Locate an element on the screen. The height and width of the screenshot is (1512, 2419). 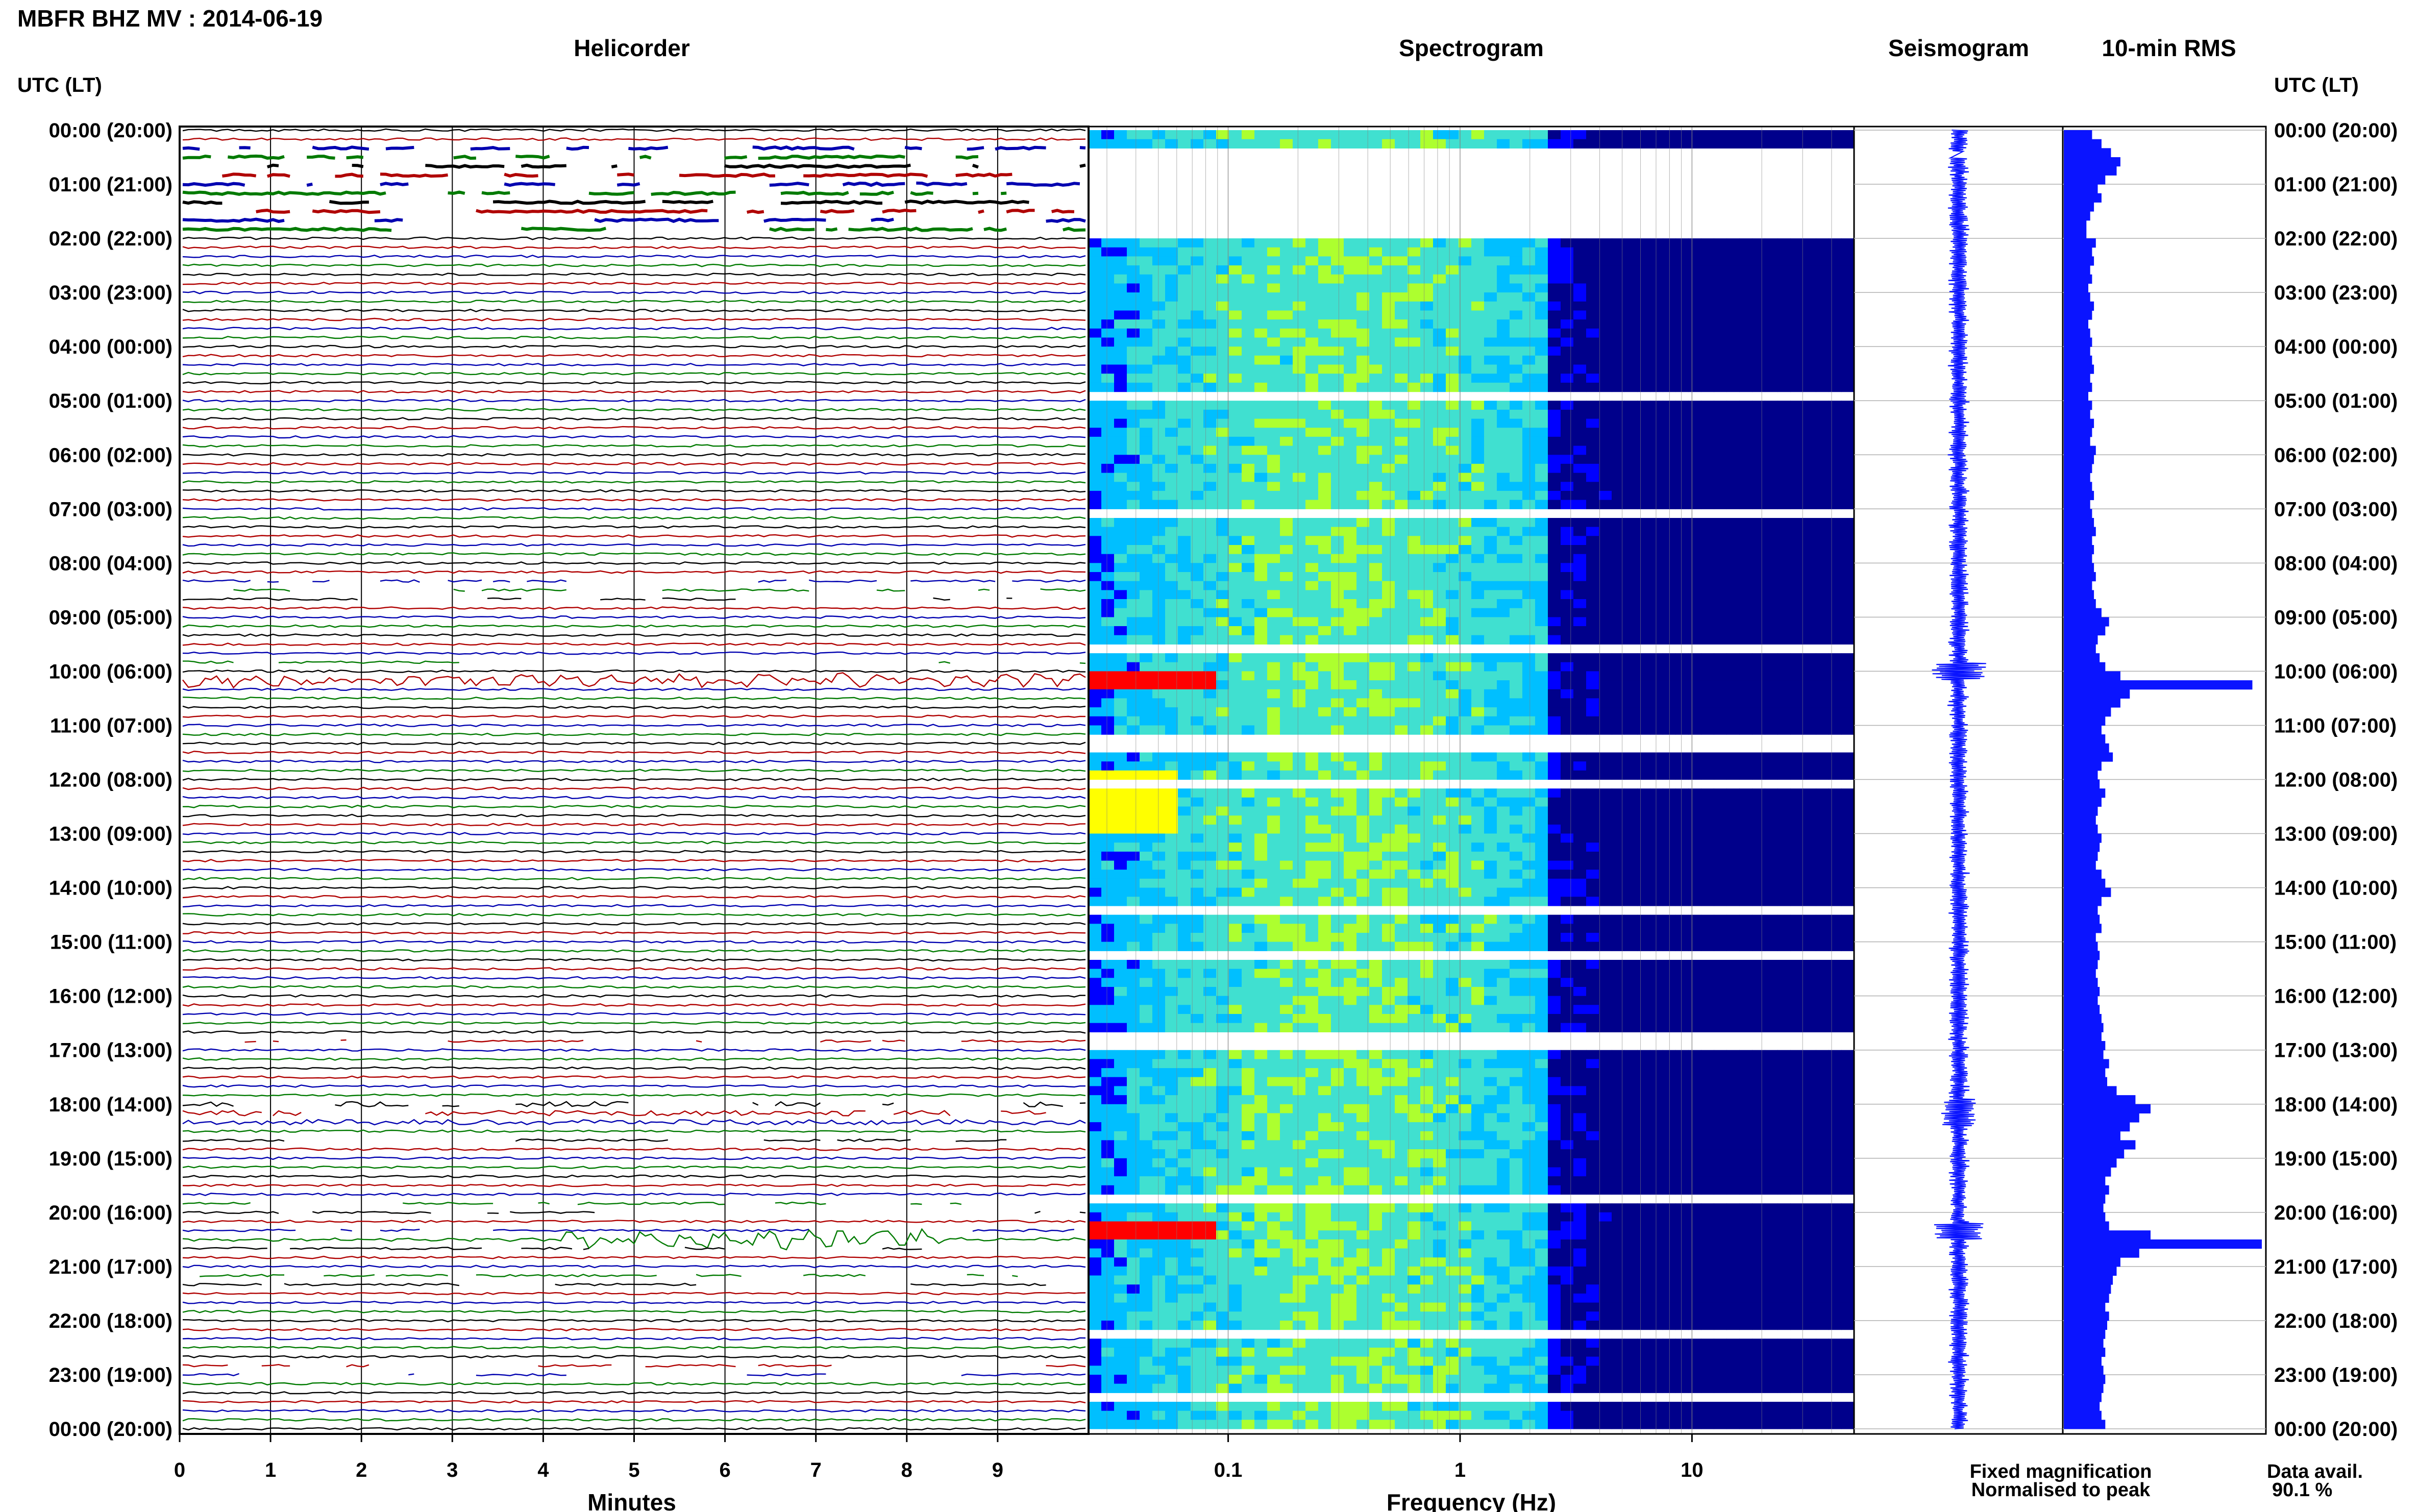
time-label-right: 00:00 (20:00) is located at coordinates (2336, 130).